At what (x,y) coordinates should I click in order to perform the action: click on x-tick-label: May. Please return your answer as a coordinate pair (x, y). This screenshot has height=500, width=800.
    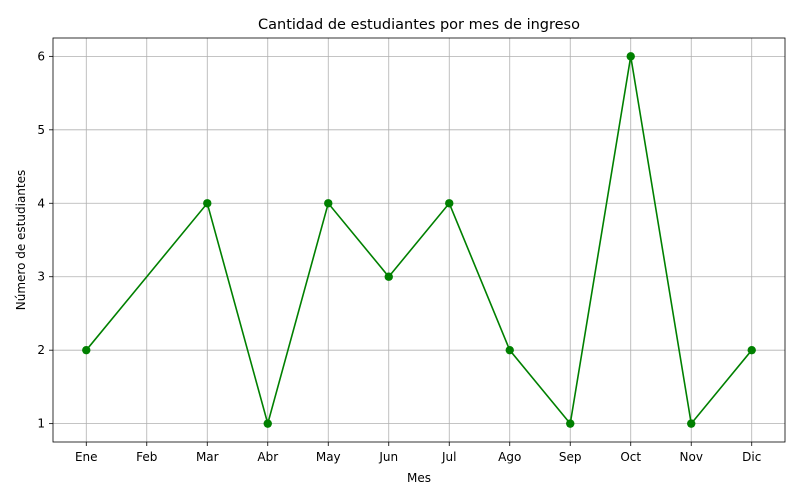
    Looking at the image, I should click on (328, 457).